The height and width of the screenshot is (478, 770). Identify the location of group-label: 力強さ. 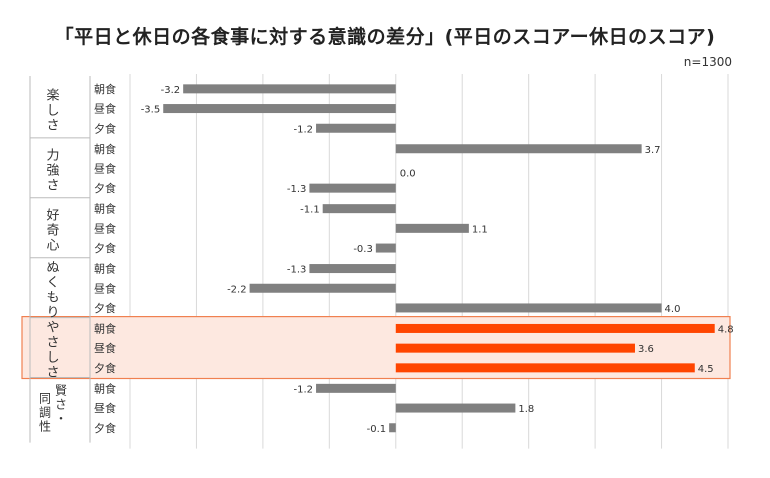
(52, 170).